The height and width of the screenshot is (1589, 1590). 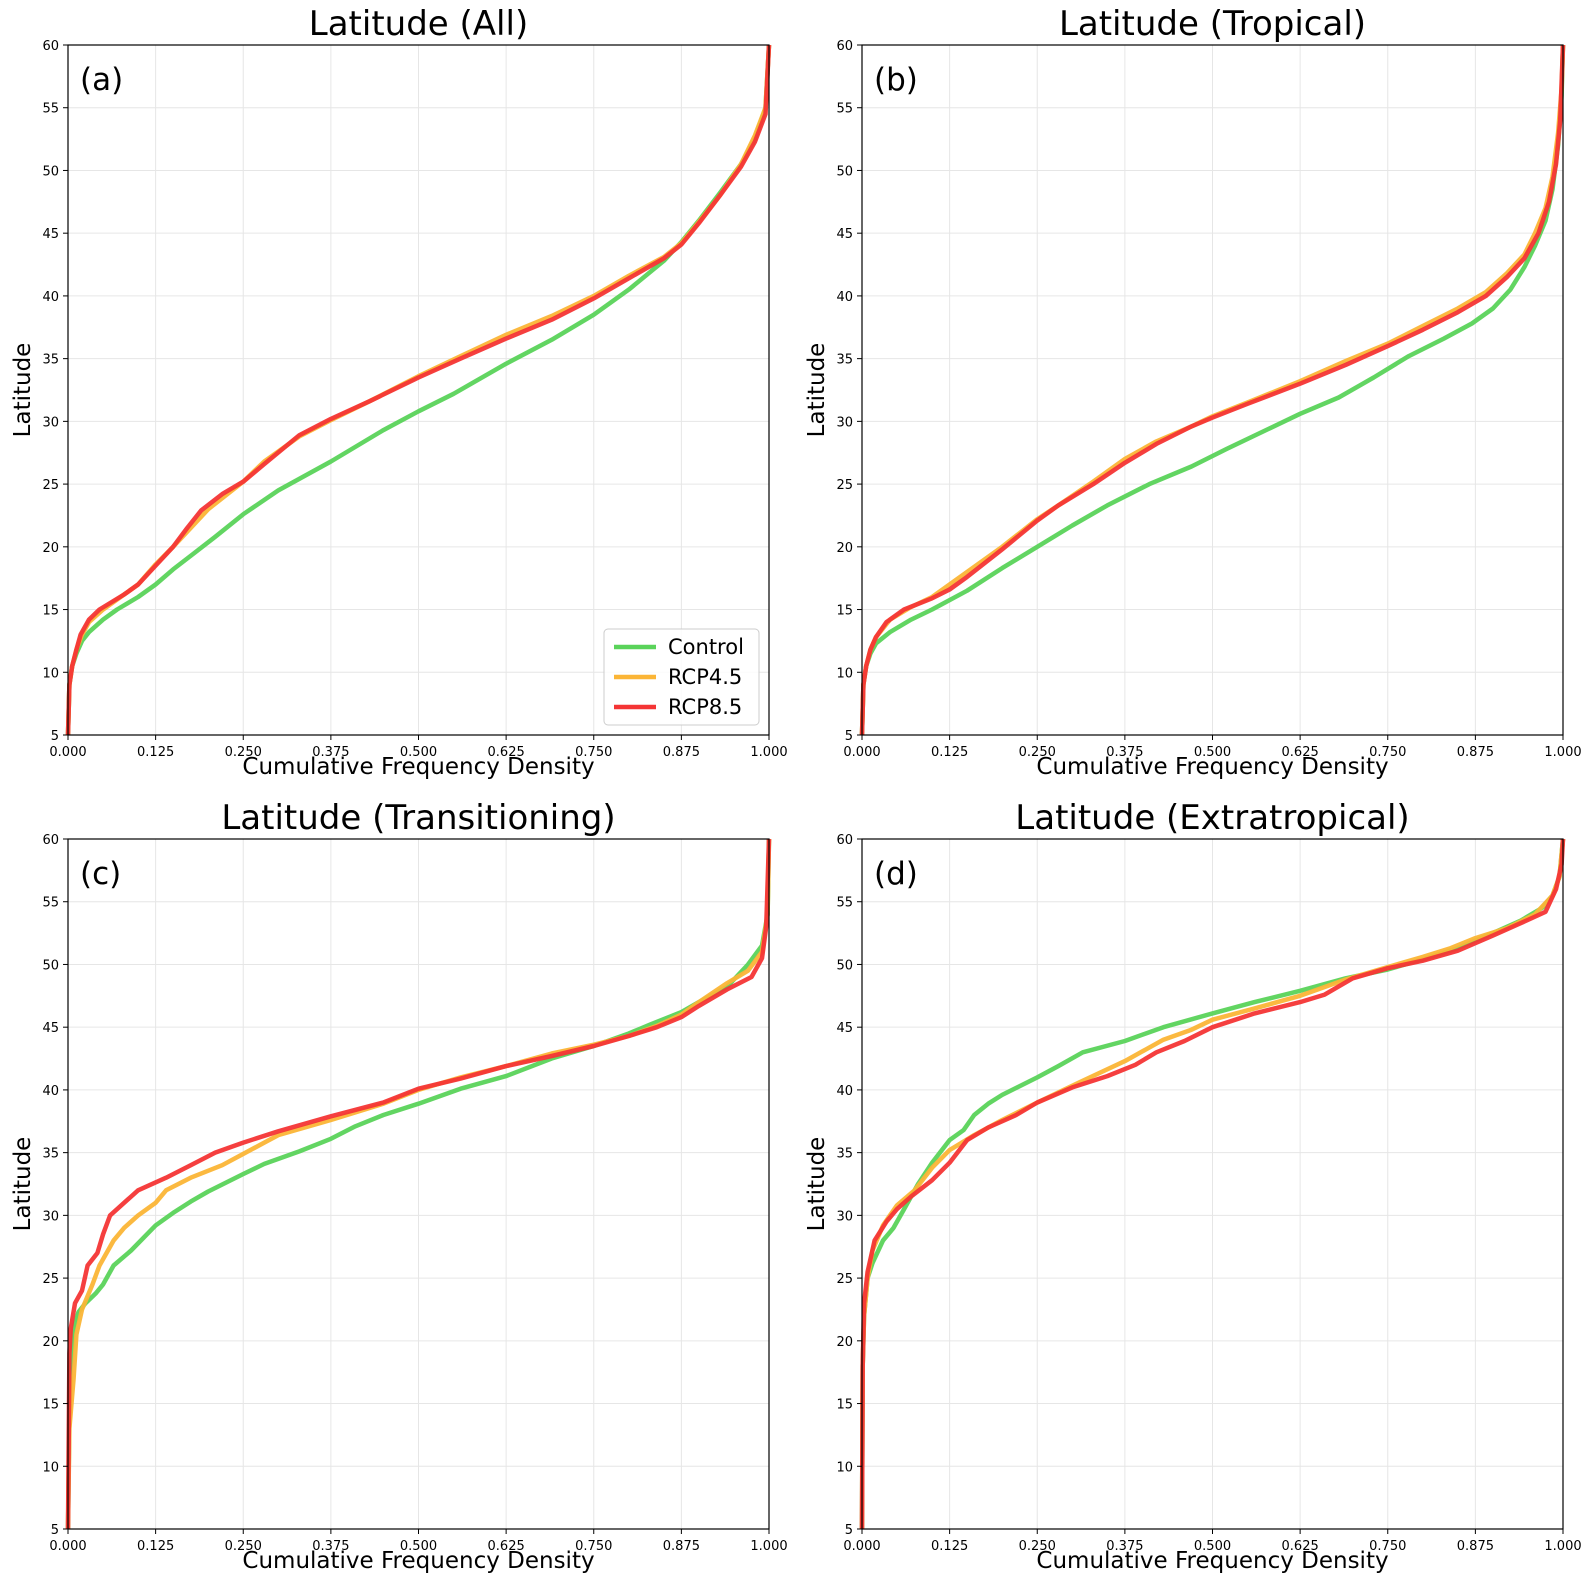 I want to click on legend-box, so click(x=681, y=677).